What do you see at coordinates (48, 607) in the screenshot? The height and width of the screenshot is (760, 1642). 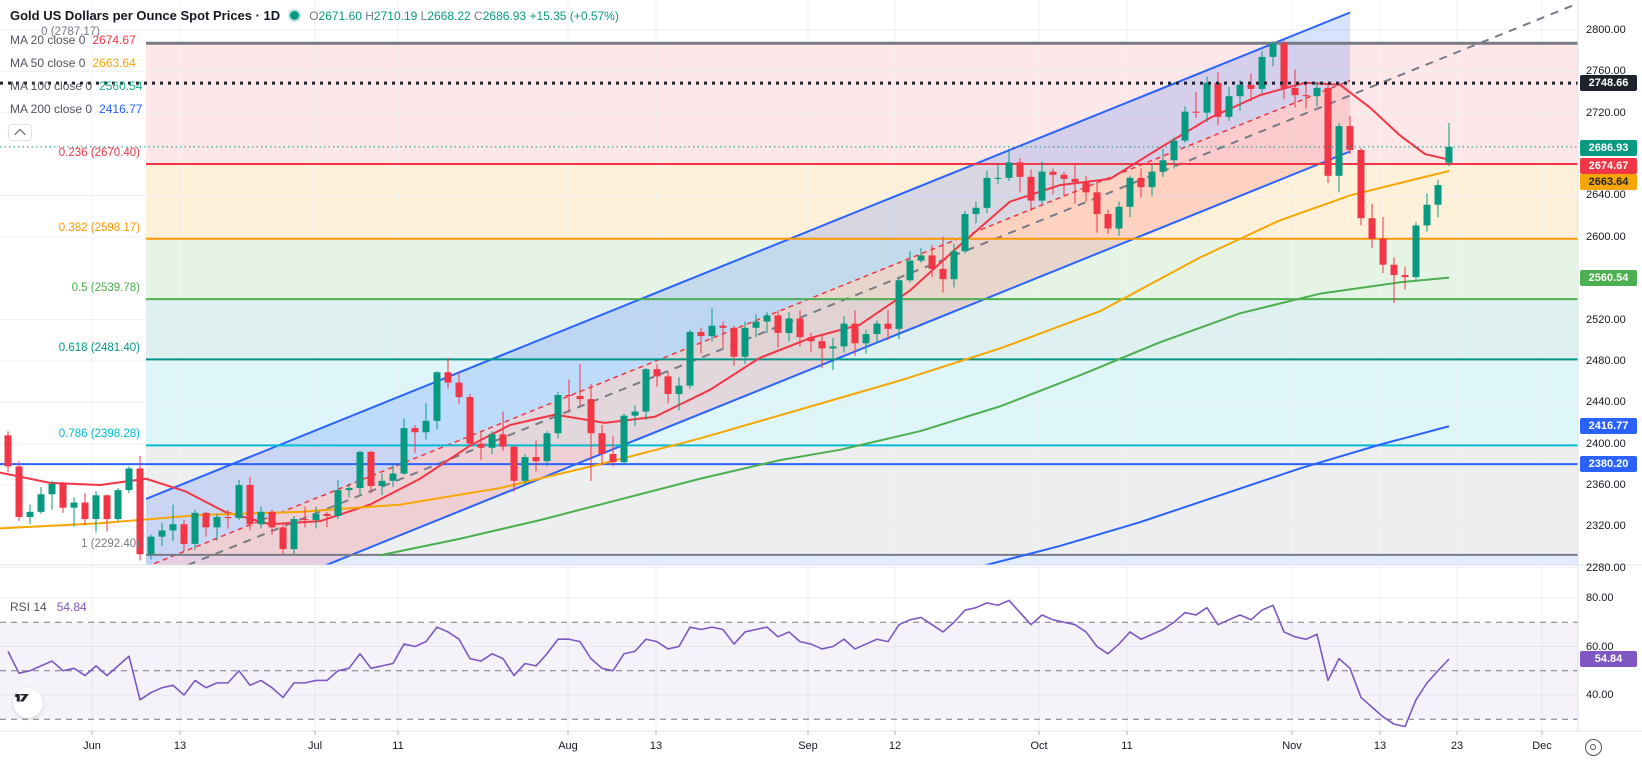 I see `rsi-legend: RSI 14 54.84` at bounding box center [48, 607].